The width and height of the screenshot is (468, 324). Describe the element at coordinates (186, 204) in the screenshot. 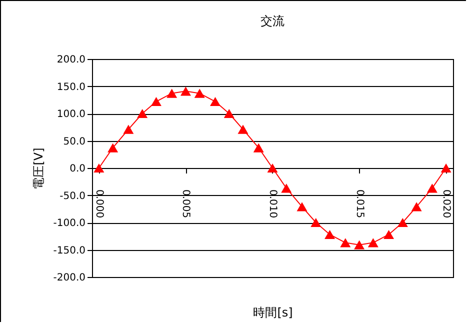

I see `x-tick-label: 0.005` at that location.